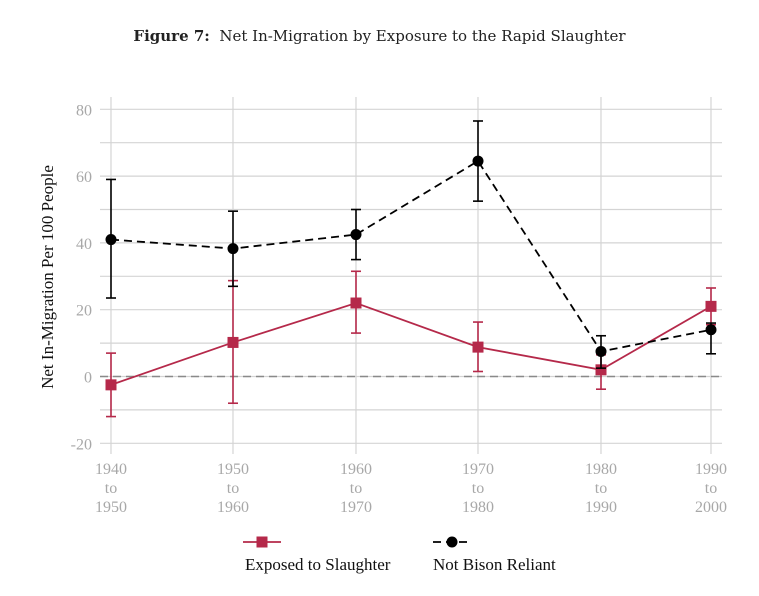 Image resolution: width=759 pixels, height=596 pixels. I want to click on y-tick-label: -20, so click(81, 444).